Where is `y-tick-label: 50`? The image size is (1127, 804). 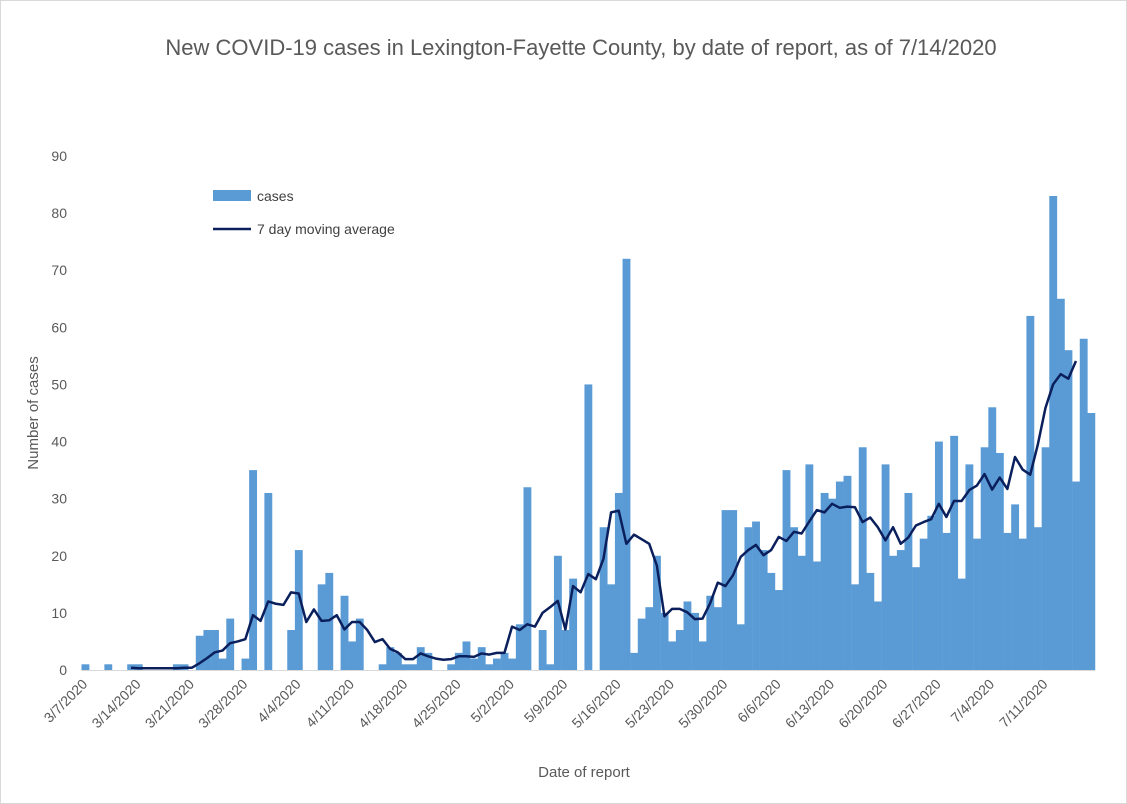
y-tick-label: 50 is located at coordinates (59, 384).